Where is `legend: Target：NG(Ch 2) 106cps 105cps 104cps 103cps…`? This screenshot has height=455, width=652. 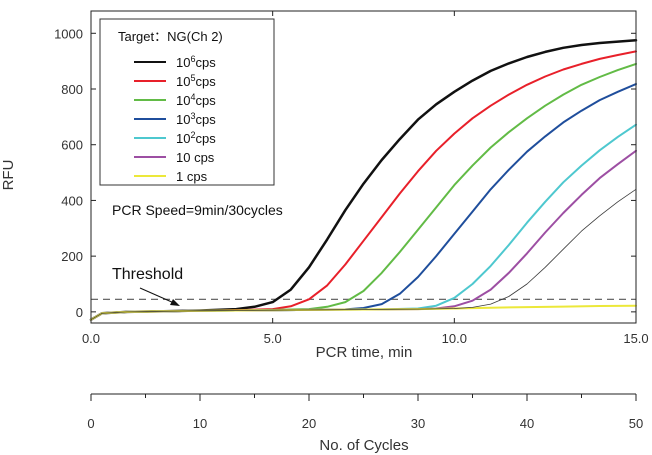
legend: Target：NG(Ch 2) 106cps 105cps 104cps 103cps… is located at coordinates (187, 102).